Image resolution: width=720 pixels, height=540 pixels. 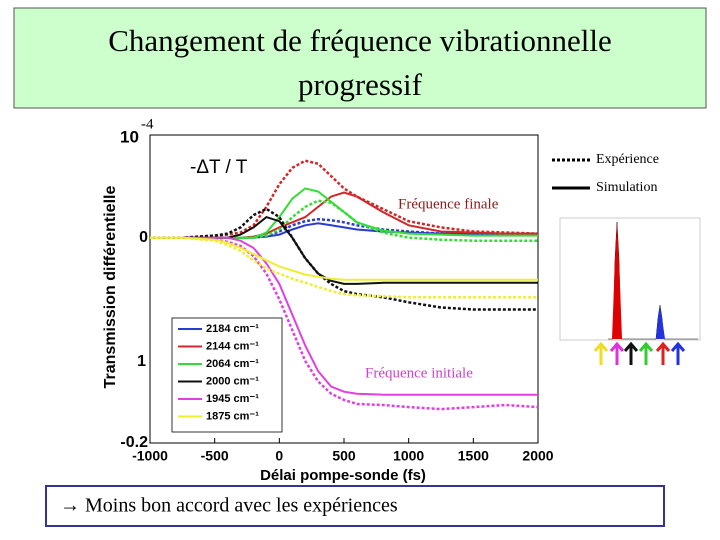 I want to click on x-tick-label: 1000, so click(x=408, y=456).